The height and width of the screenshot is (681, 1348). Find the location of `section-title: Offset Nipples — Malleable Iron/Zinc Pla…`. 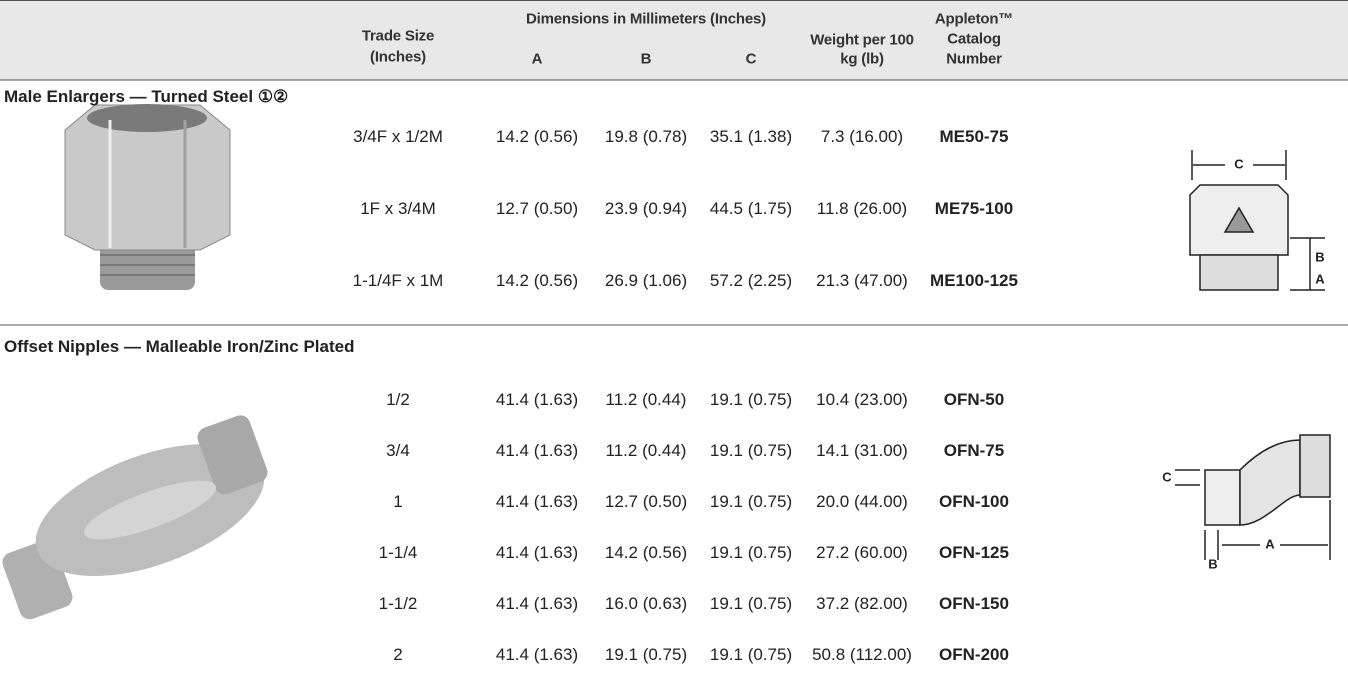

section-title: Offset Nipples — Malleable Iron/Zinc Pla… is located at coordinates (179, 346).